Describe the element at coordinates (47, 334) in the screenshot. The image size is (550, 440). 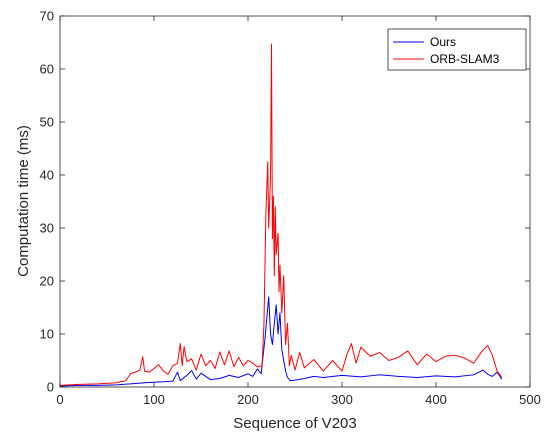
I see `y-tick-label: 10` at that location.